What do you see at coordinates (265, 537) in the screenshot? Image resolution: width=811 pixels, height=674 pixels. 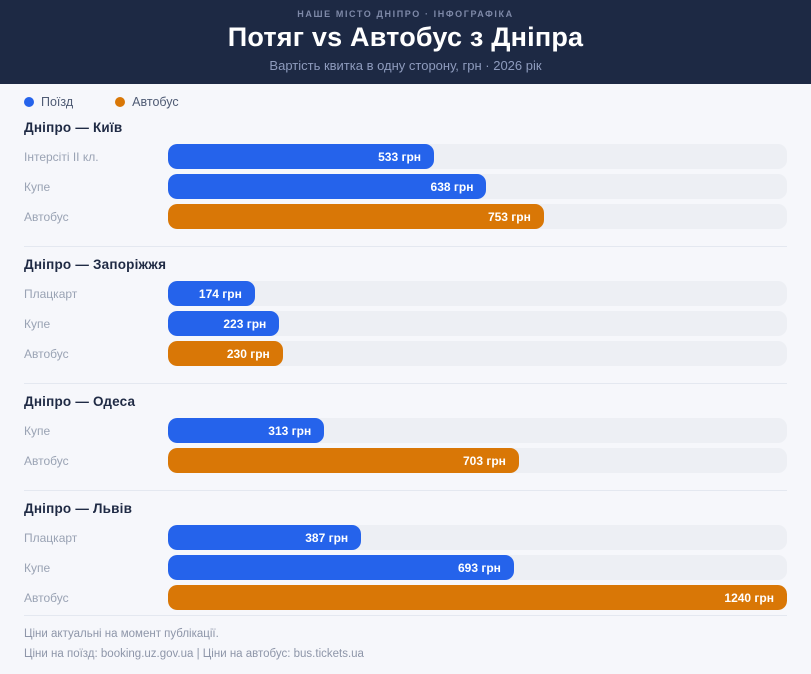 I see `price-bar-train: 387 грн` at bounding box center [265, 537].